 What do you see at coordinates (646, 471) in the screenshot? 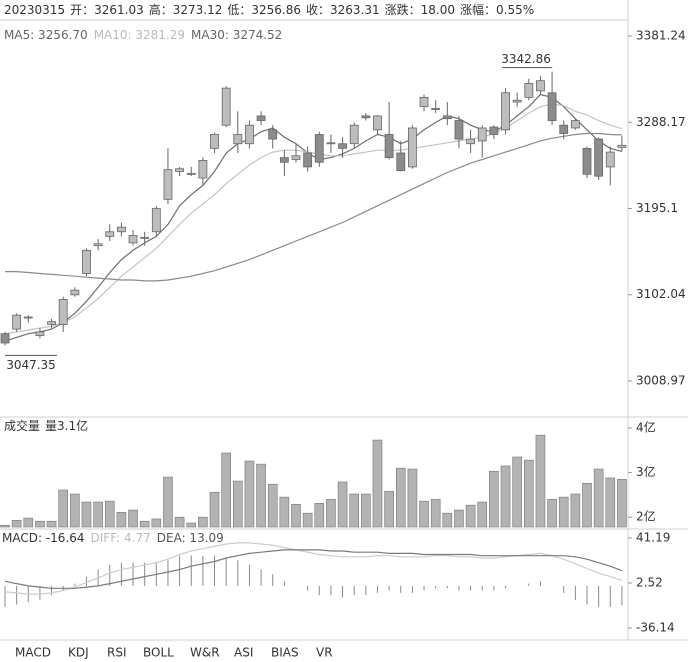
I see `y-tick-label: 3亿` at bounding box center [646, 471].